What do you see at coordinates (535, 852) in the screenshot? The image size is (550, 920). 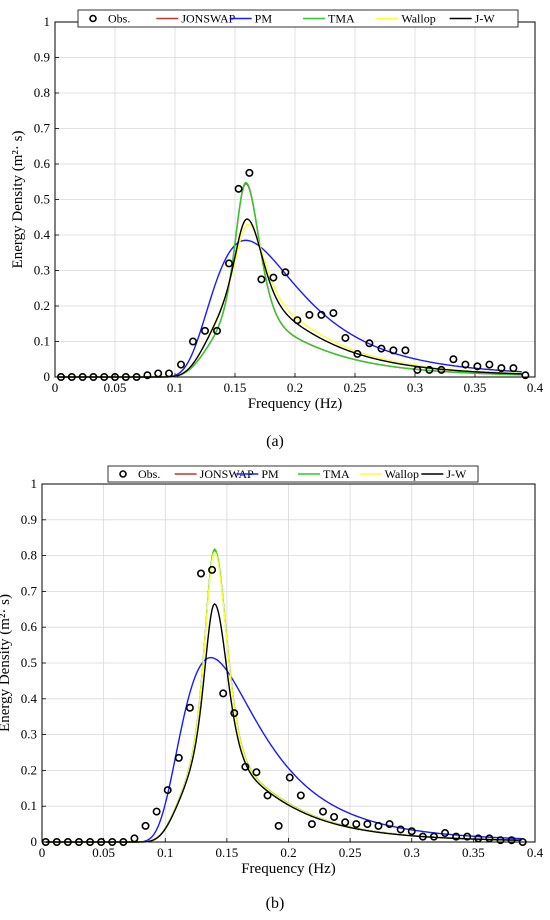 I see `x-tick-label: 0.4` at bounding box center [535, 852].